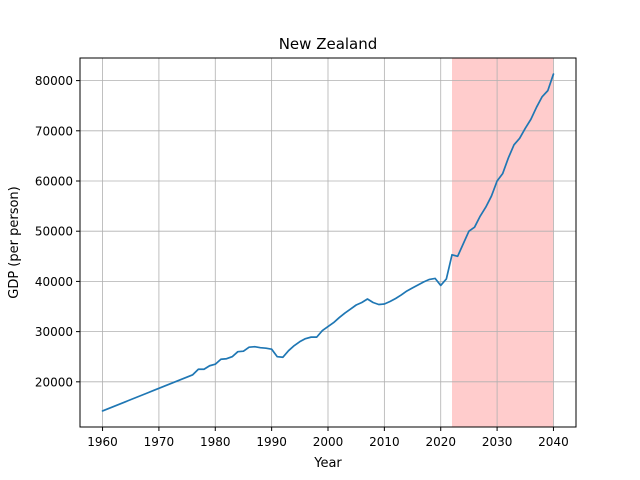 The height and width of the screenshot is (480, 640). Describe the element at coordinates (440, 442) in the screenshot. I see `x-tick-label: 2020` at that location.